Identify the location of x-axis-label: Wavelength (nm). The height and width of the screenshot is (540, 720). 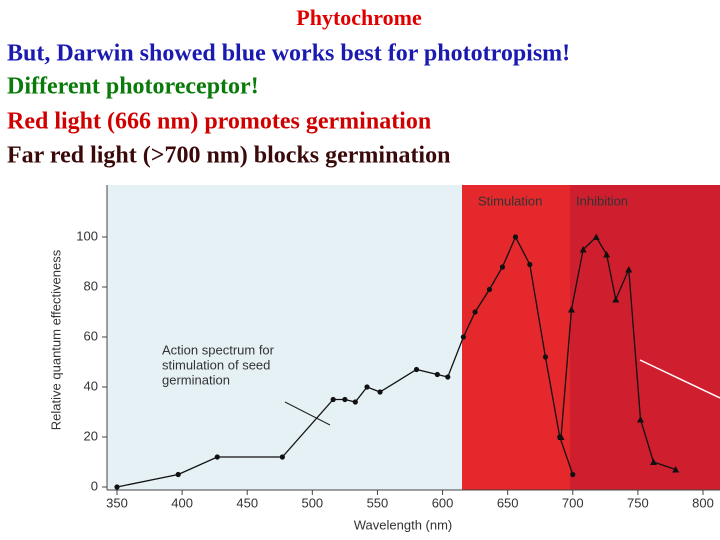
(403, 524).